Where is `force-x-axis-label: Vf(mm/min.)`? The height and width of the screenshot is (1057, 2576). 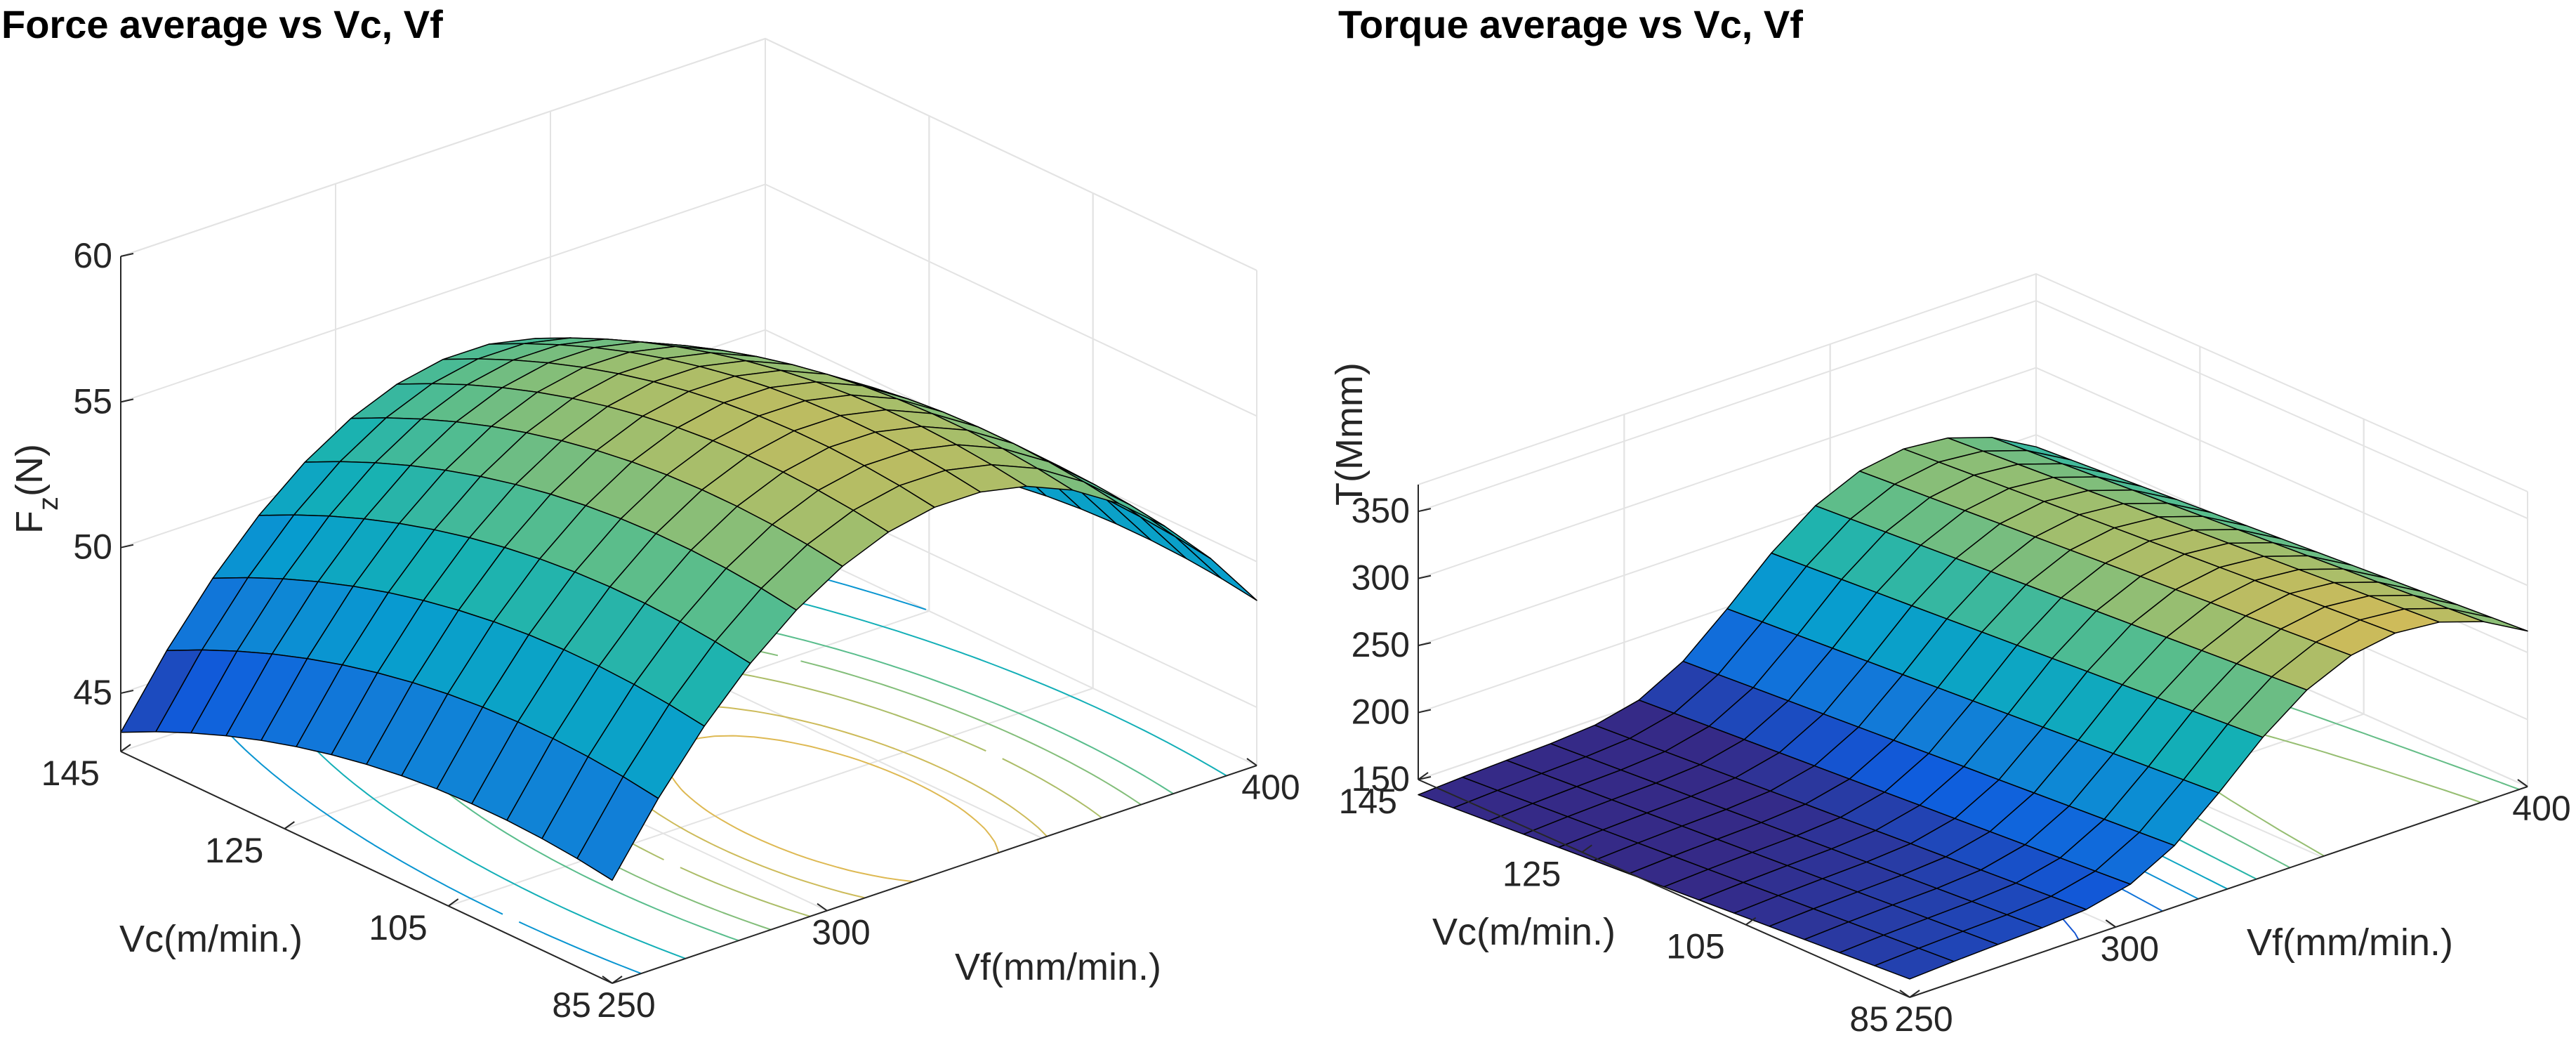
force-x-axis-label: Vf(mm/min.) is located at coordinates (1058, 967).